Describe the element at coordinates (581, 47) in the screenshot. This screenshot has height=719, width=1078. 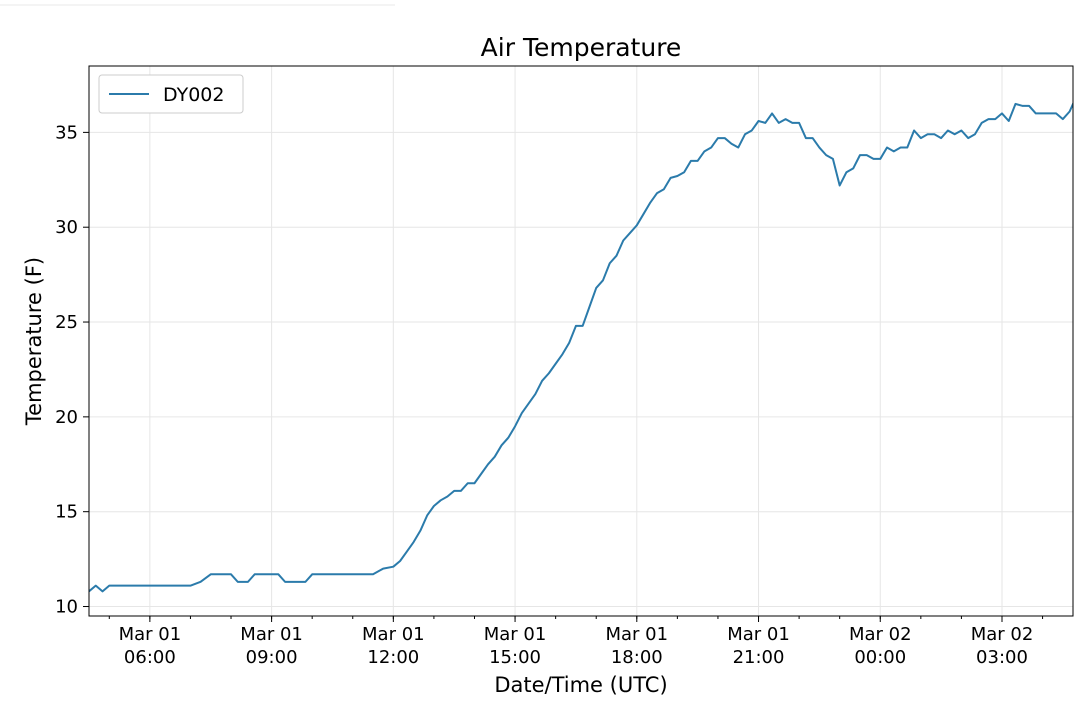
I see `chart-title: Air Temperature` at that location.